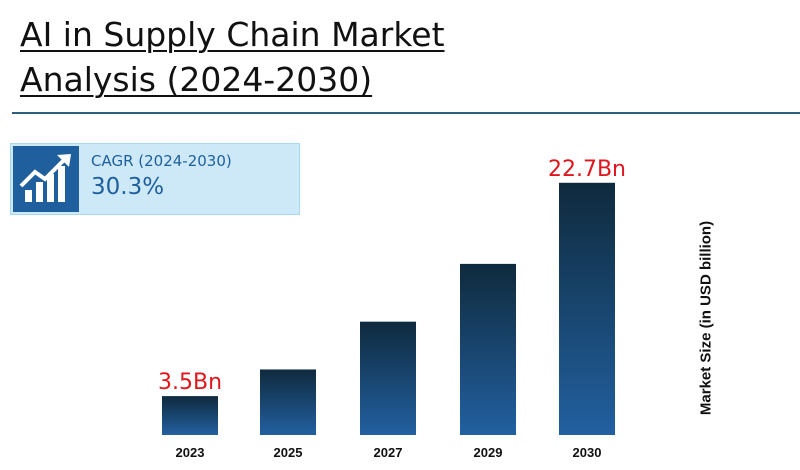 Image resolution: width=800 pixels, height=470 pixels. Describe the element at coordinates (388, 378) in the screenshot. I see `bar-2027` at that location.